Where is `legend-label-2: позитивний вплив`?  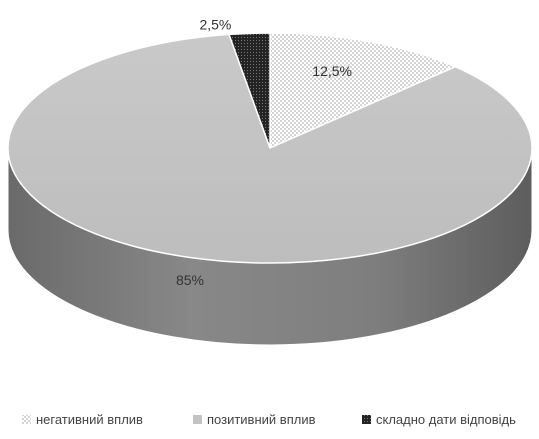
legend-label-2: позитивний вплив is located at coordinates (261, 419).